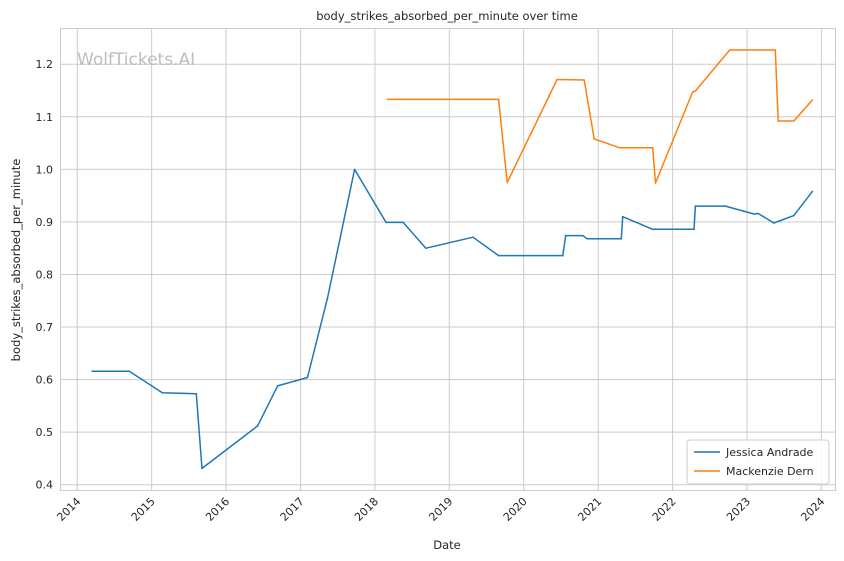  Describe the element at coordinates (143, 509) in the screenshot. I see `x-tick-label: 2015` at that location.